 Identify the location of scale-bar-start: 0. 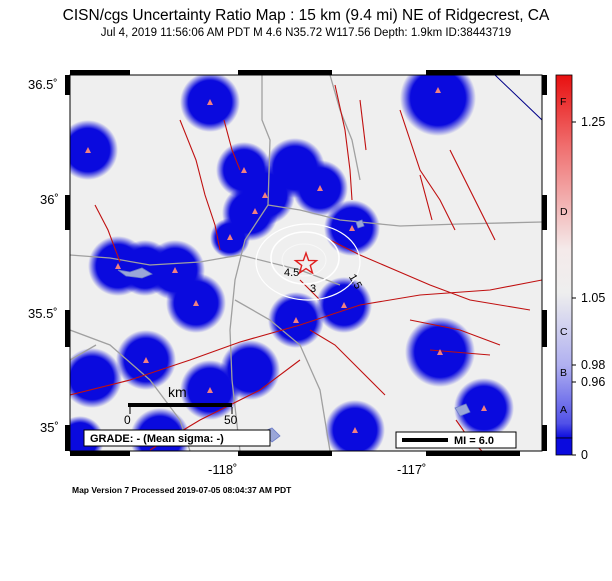
(127, 420).